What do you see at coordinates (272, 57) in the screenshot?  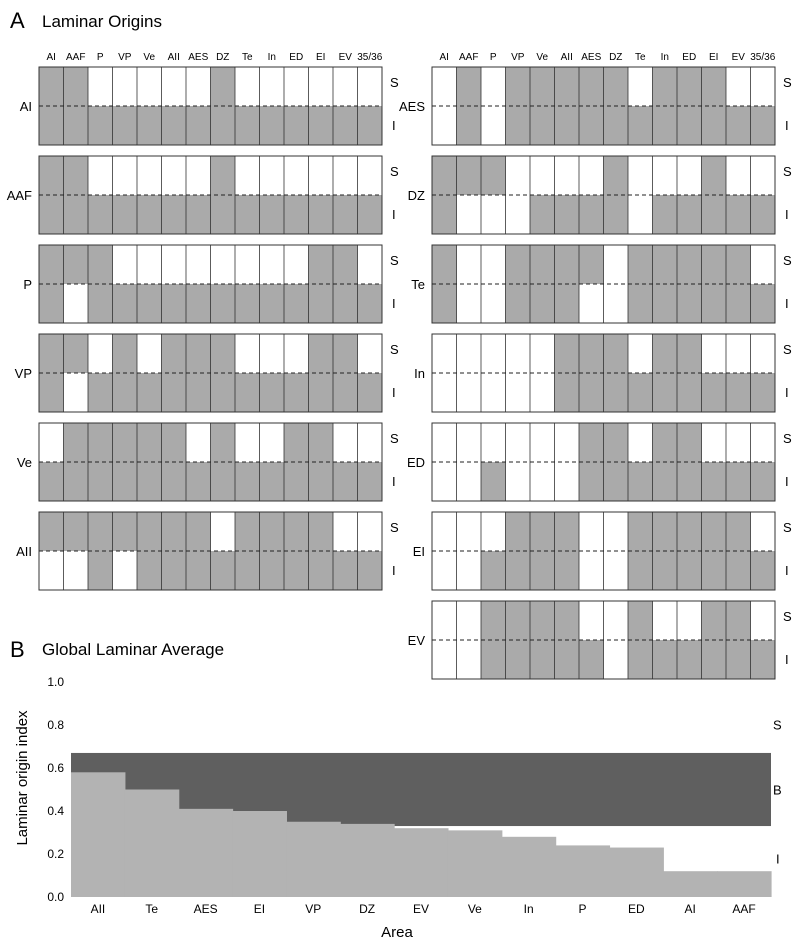 I see `column-label: In` at bounding box center [272, 57].